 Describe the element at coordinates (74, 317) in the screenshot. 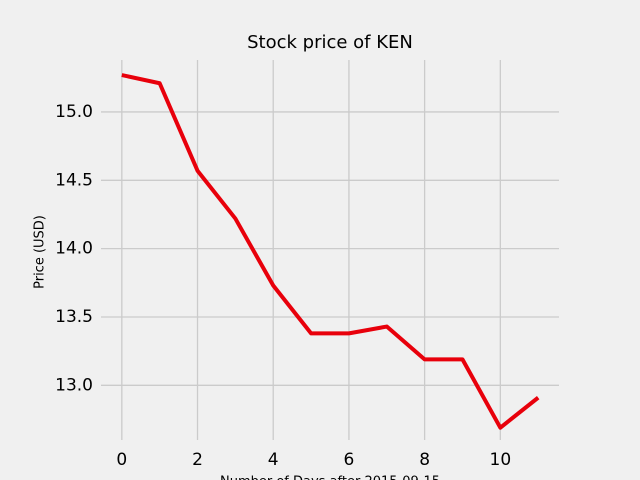

I see `y-tick-label: 13.5` at that location.